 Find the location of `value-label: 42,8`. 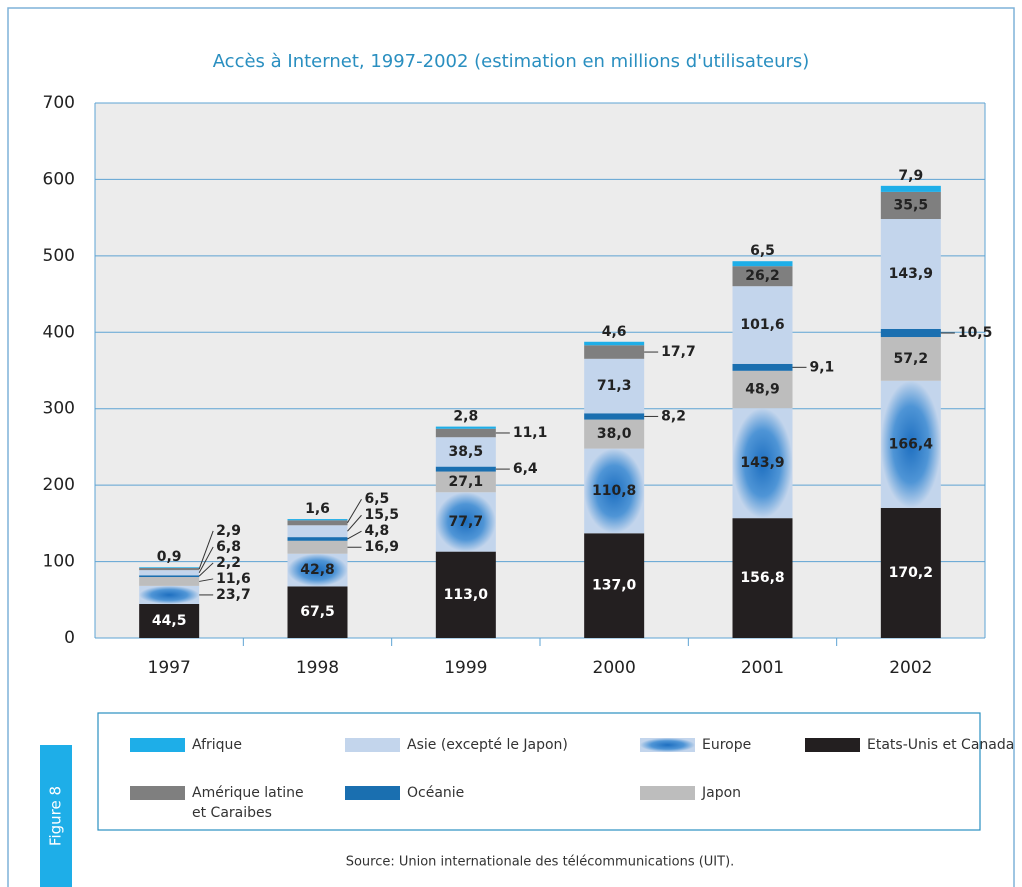

value-label: 42,8 is located at coordinates (317, 570).